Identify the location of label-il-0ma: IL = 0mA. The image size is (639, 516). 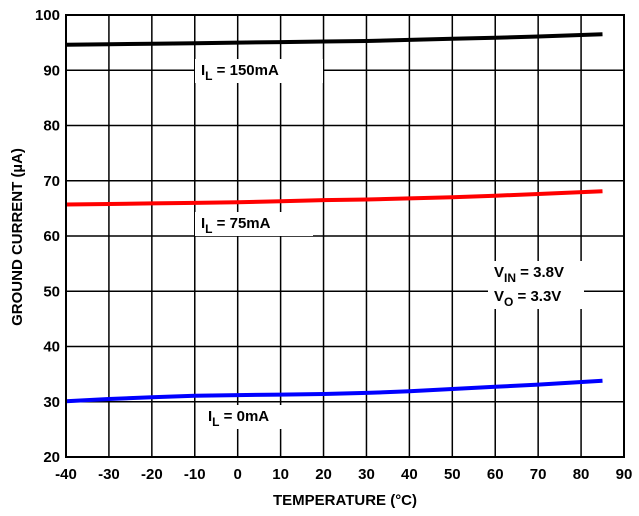
(238, 418).